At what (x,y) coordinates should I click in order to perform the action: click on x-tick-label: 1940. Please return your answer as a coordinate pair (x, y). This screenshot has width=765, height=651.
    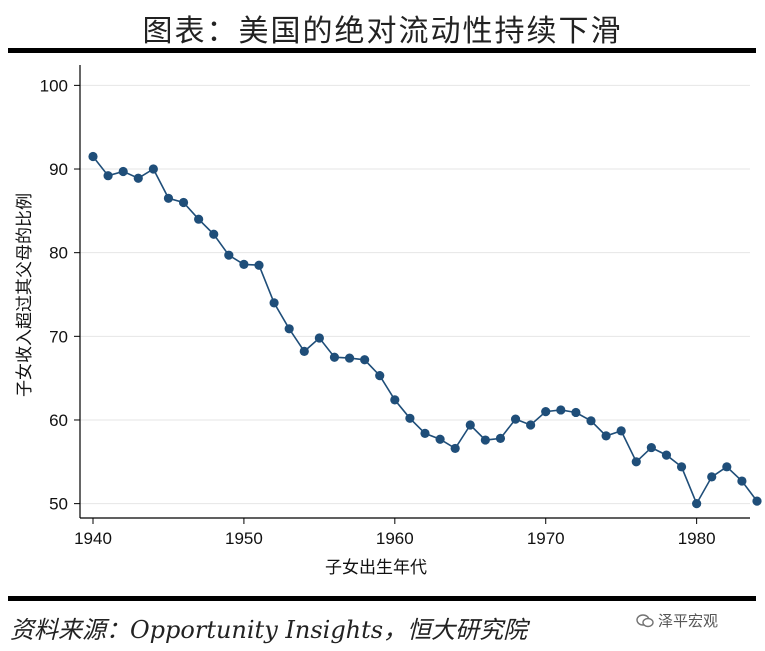
    Looking at the image, I should click on (93, 538).